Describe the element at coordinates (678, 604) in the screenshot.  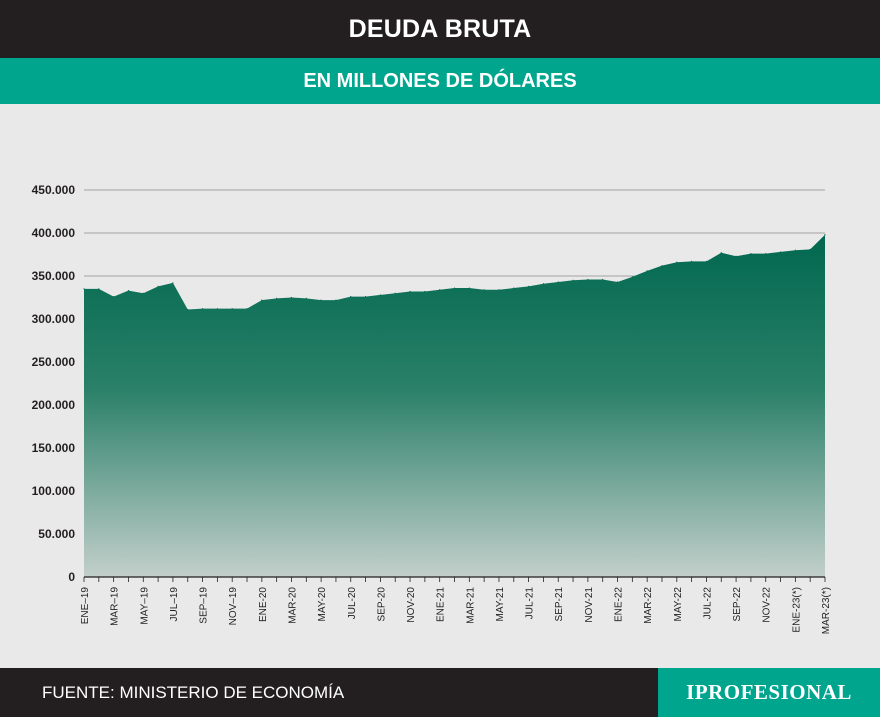
I see `x-tick-label: MAY-22` at that location.